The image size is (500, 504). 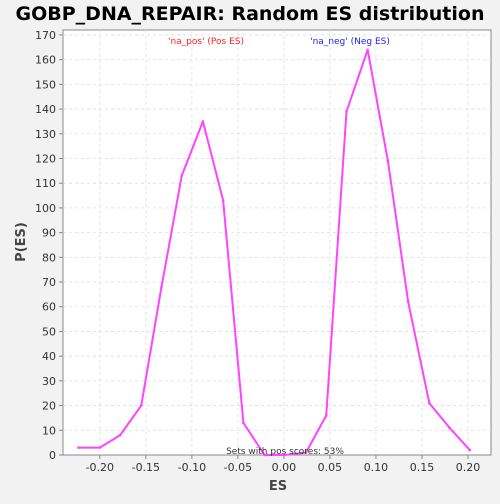 What do you see at coordinates (206, 42) in the screenshot?
I see `legend-entry-pos: 'na_pos' (Pos ES)` at bounding box center [206, 42].